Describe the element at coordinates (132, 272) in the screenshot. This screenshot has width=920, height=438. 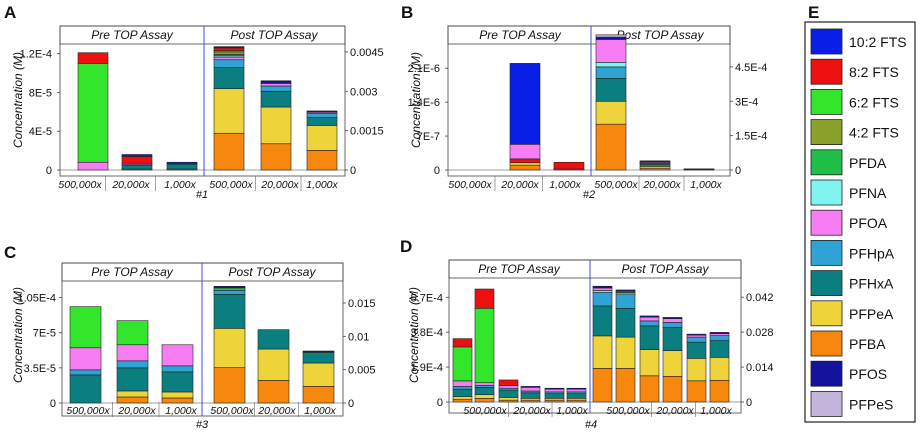
I see `panel-c-group-label-pre: Pre TOP Assay` at that location.